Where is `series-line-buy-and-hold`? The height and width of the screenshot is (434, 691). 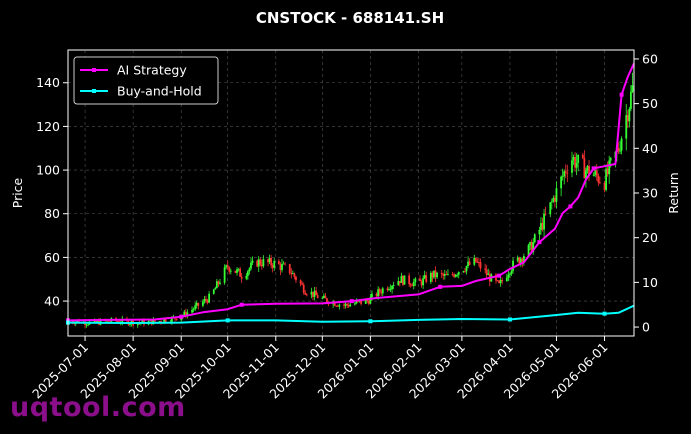
series-line-buy-and-hold is located at coordinates (351, 314).